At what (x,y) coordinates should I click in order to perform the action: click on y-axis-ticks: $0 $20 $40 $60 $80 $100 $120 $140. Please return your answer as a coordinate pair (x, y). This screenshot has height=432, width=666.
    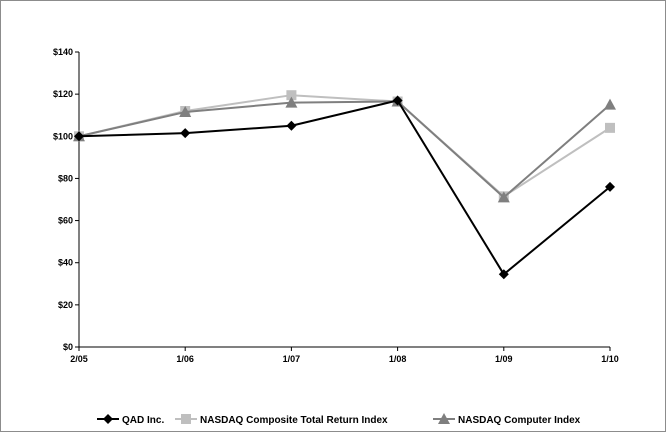
    Looking at the image, I should click on (66, 199).